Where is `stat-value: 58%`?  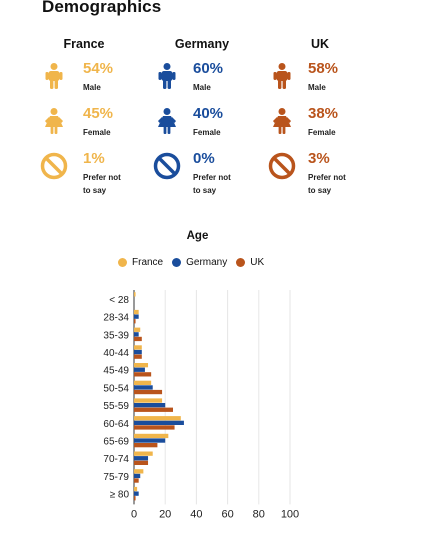
stat-value: 58% is located at coordinates (323, 68).